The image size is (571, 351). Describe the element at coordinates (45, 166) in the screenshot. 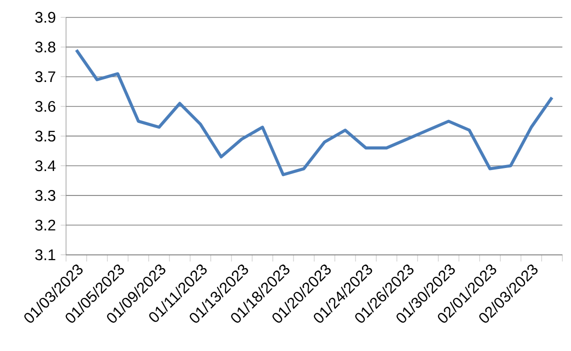

I see `y-tick-label: 3.4` at that location.